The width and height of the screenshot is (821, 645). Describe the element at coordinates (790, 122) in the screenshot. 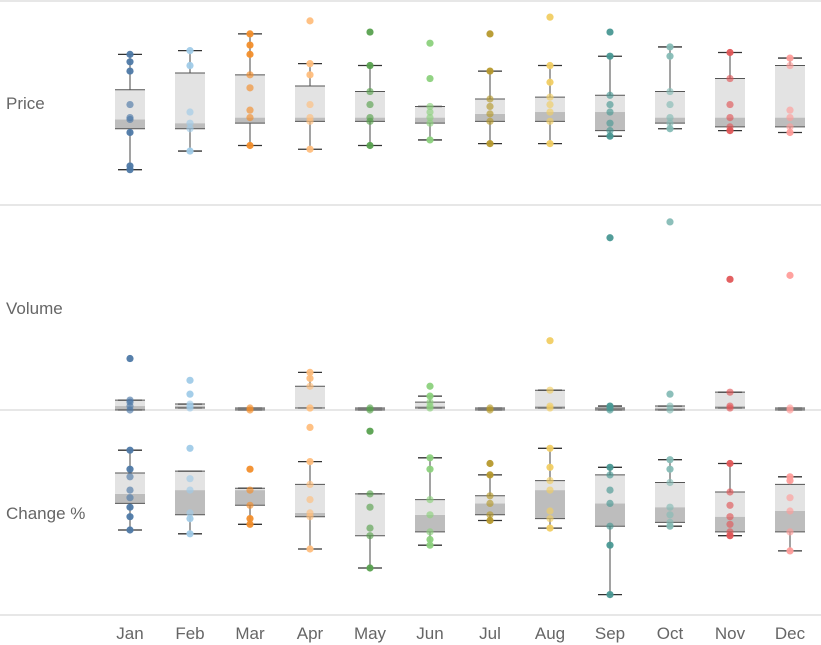

I see `price-dec-box-lower` at that location.